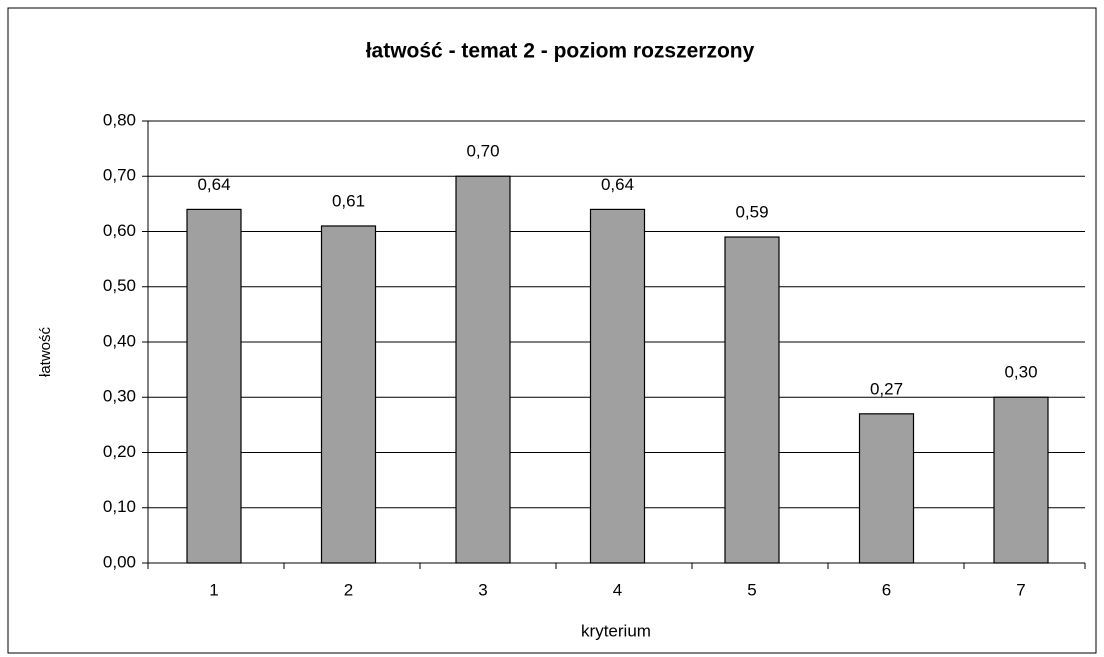  Describe the element at coordinates (751, 212) in the screenshot. I see `data-label: 0,59` at that location.